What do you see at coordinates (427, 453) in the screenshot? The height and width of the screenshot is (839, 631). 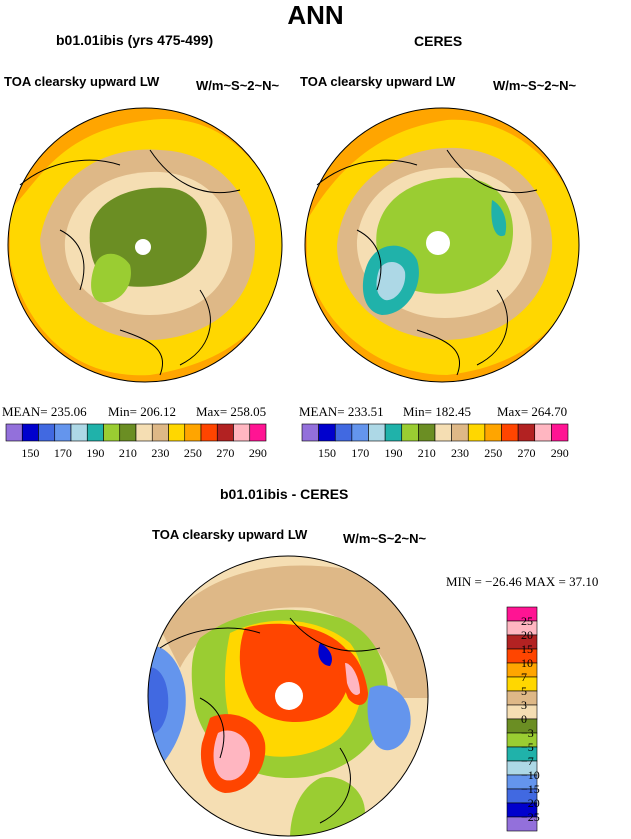 I see `panel2-colorbar-label: 210` at bounding box center [427, 453].